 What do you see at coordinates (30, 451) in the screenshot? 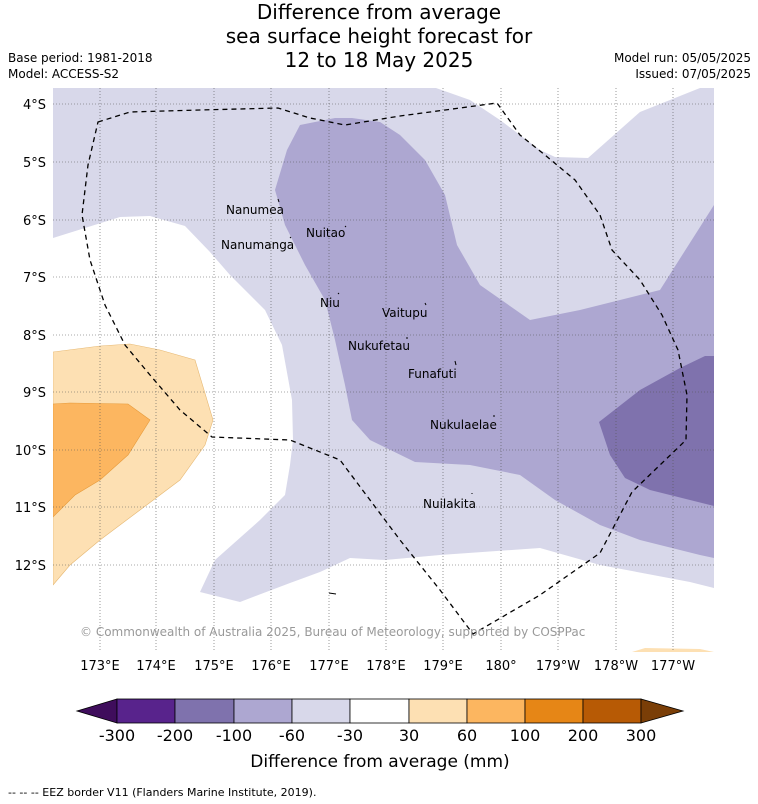
I see `lat-label: 10°S` at bounding box center [30, 451].